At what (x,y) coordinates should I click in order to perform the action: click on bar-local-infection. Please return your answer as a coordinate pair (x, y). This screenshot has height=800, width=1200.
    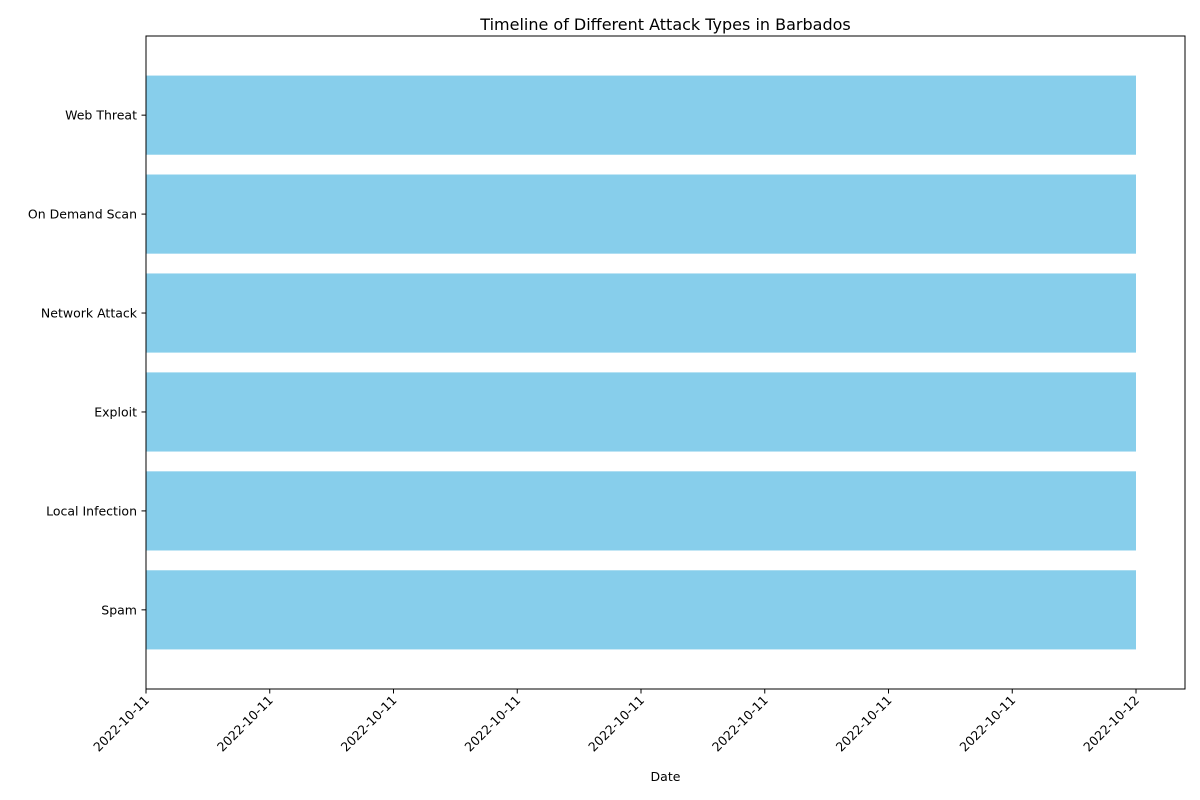
    Looking at the image, I should click on (641, 511).